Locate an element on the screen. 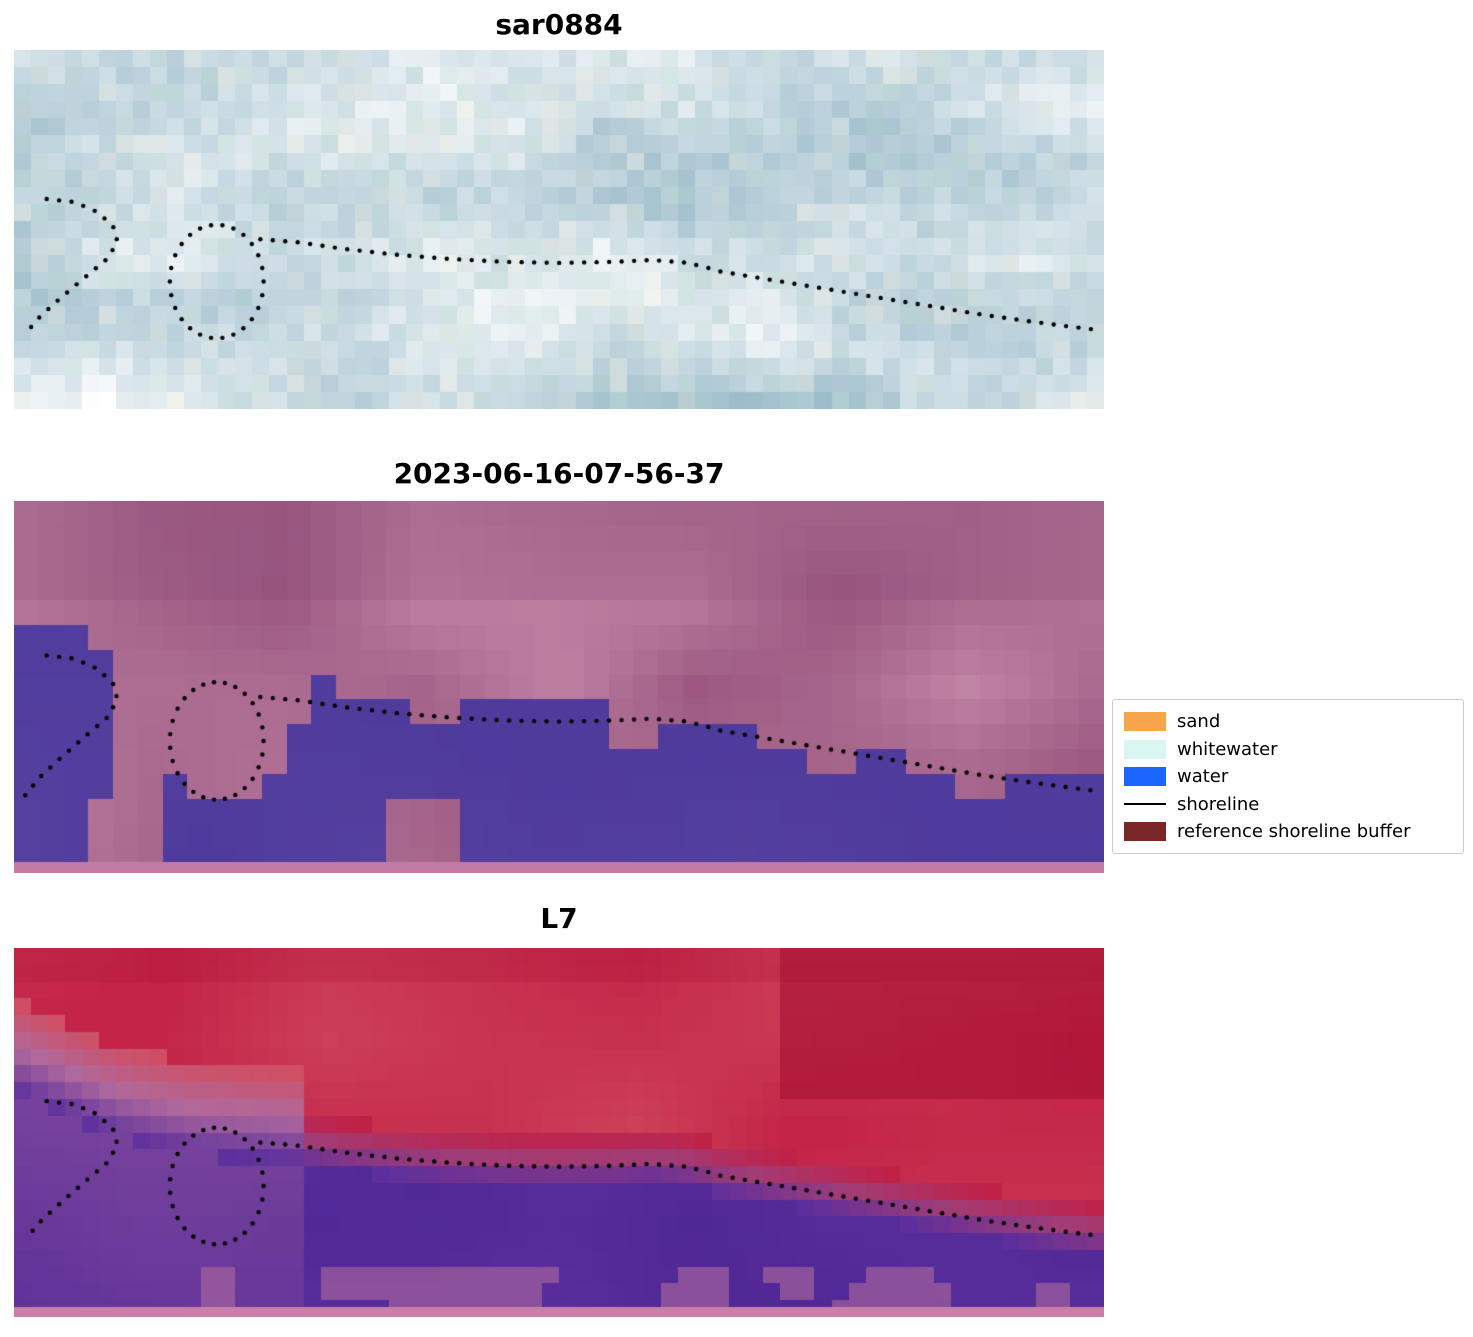 This screenshot has height=1337, width=1473. legend-item-sand: sand is located at coordinates (1288, 721).